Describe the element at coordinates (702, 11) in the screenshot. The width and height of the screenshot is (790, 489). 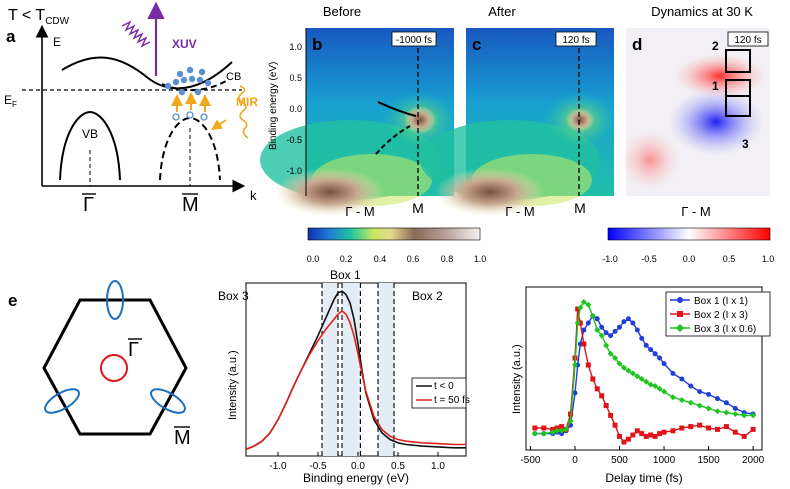
I see `panel-d-title: Dynamics at 30 K` at that location.